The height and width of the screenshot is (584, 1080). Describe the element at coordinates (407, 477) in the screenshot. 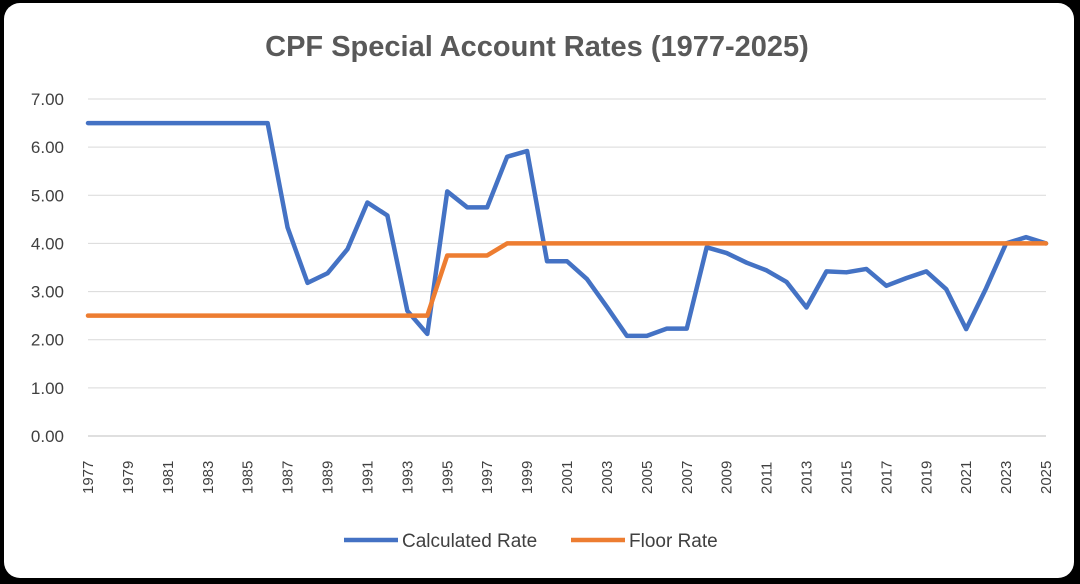

I see `x-tick-label: 1993` at that location.